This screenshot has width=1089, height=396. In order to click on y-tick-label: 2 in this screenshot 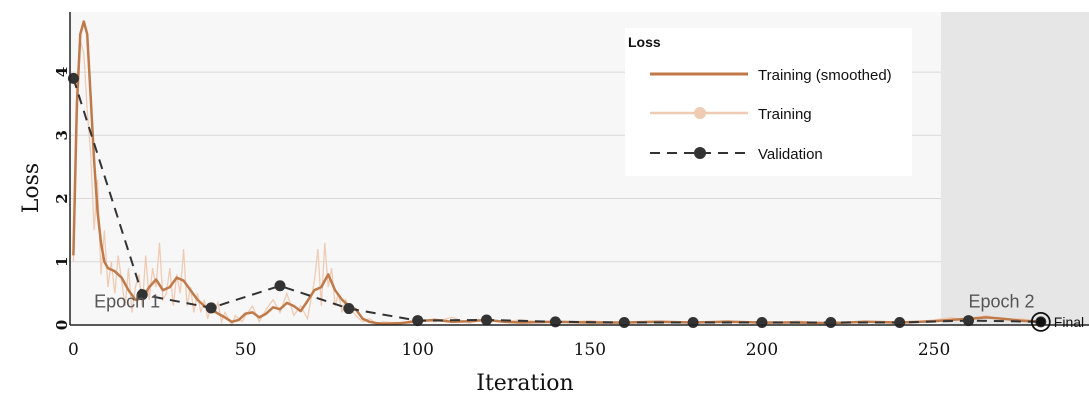, I will do `click(62, 198)`.